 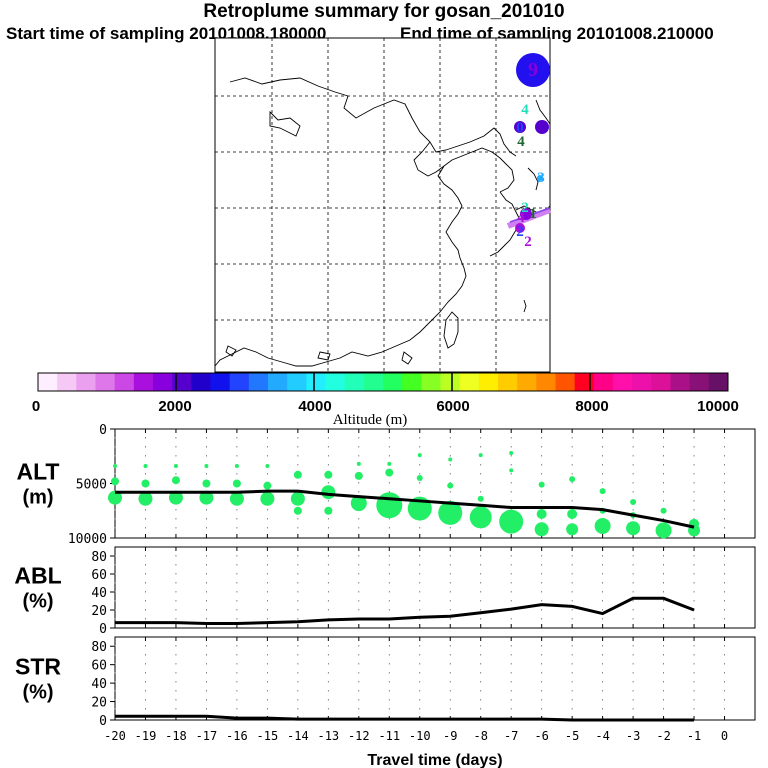 I want to click on y-tick-label: 5000, so click(x=91, y=485).